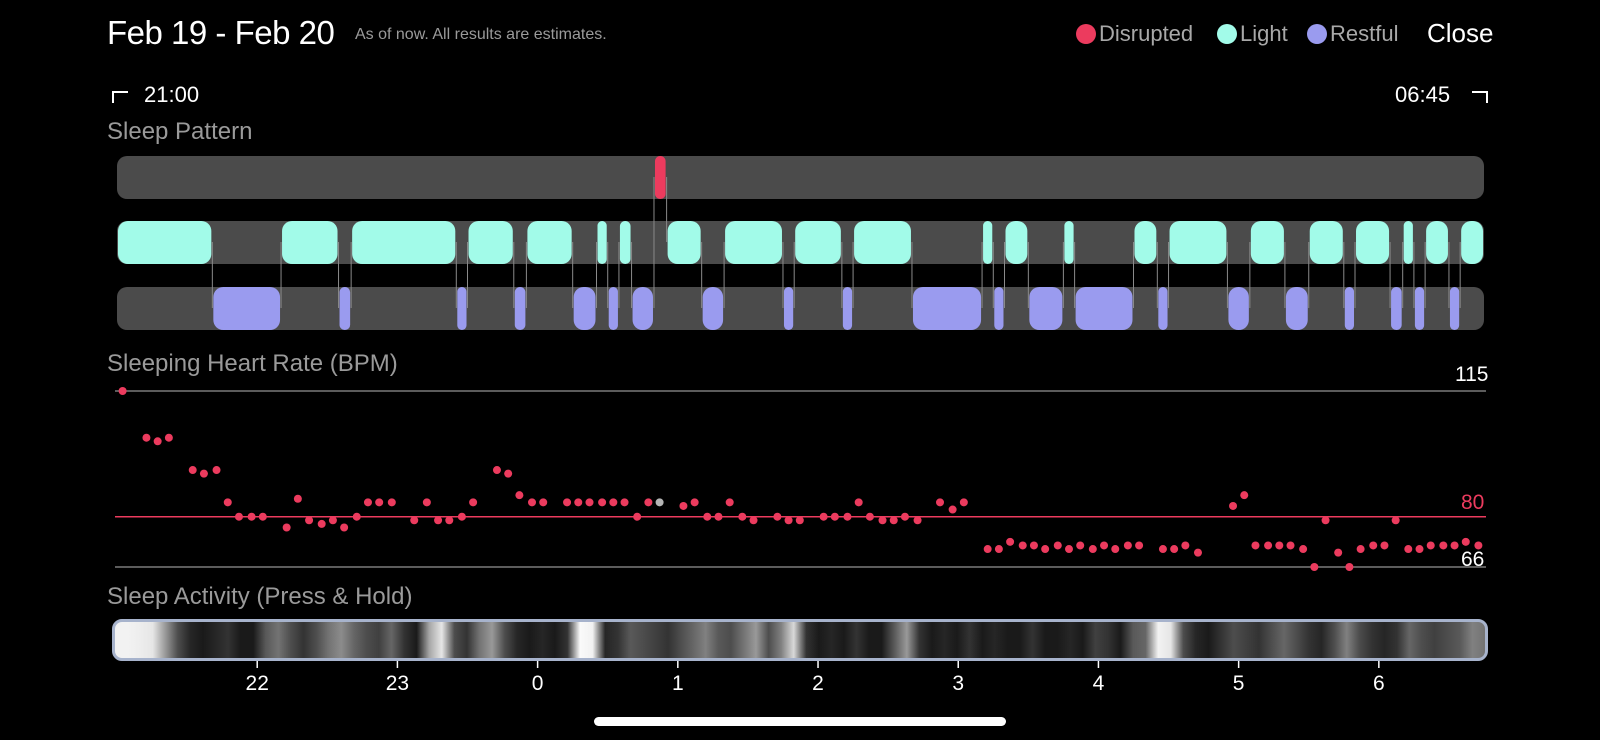 The height and width of the screenshot is (740, 1600). I want to click on legend-light: Light, so click(1252, 34).